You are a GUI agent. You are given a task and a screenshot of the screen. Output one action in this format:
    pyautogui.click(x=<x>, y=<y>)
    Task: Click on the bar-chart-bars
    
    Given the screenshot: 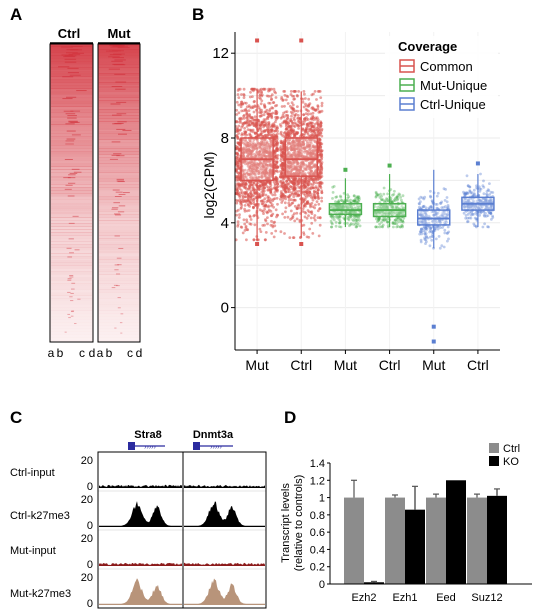 What is the action you would take?
    pyautogui.click(x=425, y=531)
    